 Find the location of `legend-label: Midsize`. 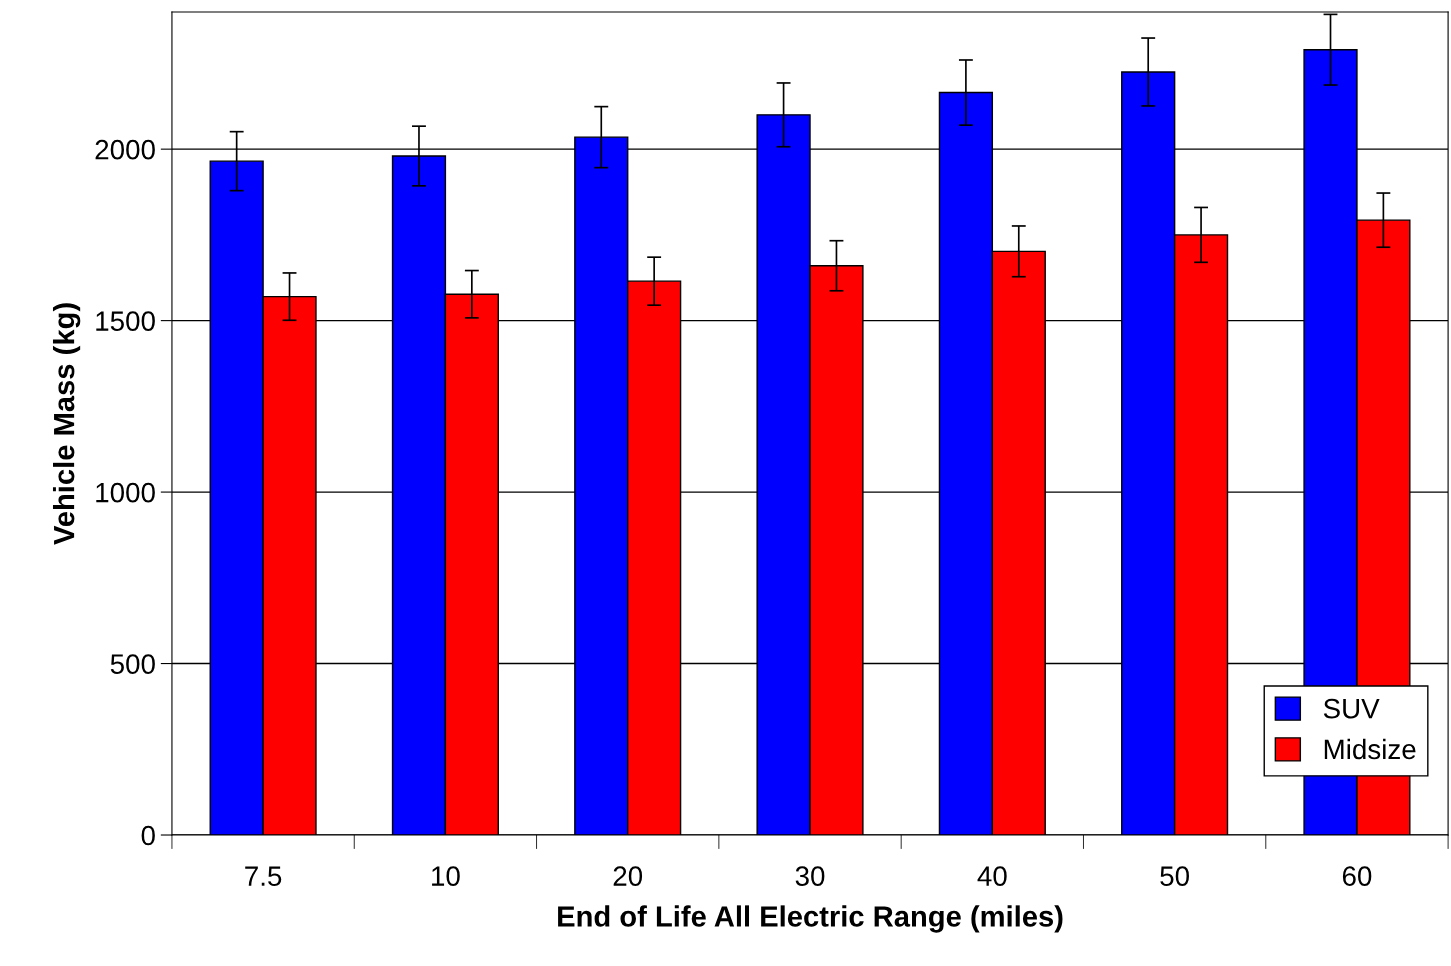

legend-label: Midsize is located at coordinates (1370, 749).